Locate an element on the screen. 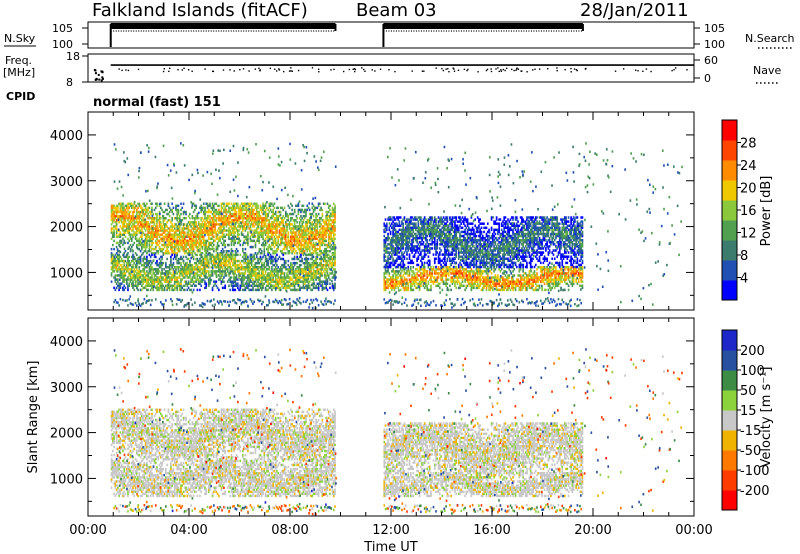 The height and width of the screenshot is (554, 800). frequency-scatter is located at coordinates (99, 79).